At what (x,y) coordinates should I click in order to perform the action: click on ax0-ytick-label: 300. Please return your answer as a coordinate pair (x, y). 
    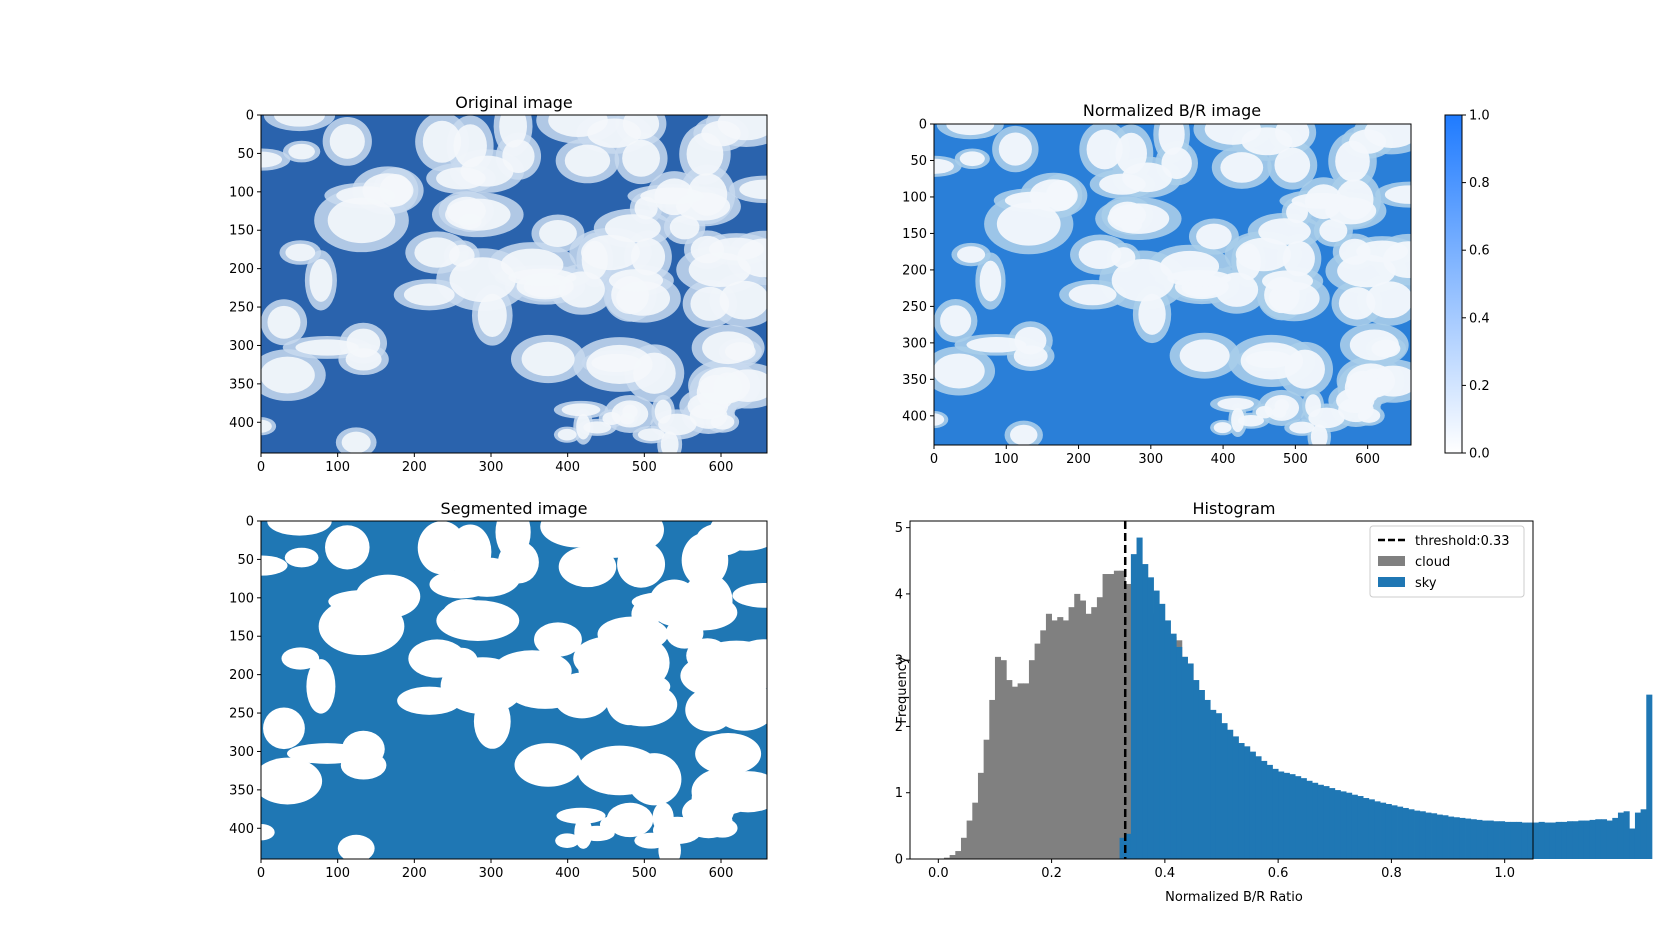
    Looking at the image, I should click on (241, 346).